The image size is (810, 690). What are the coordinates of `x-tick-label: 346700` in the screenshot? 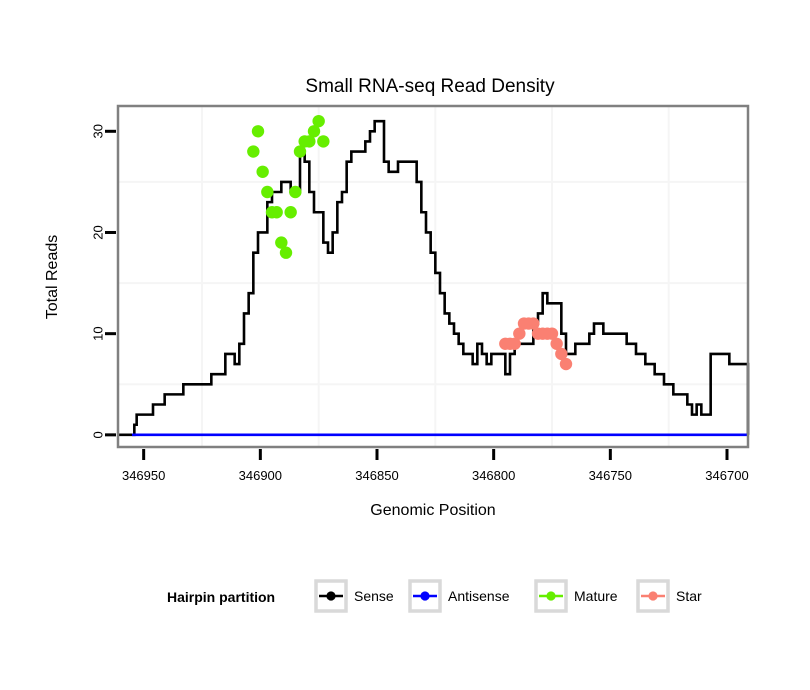 It's located at (726, 475).